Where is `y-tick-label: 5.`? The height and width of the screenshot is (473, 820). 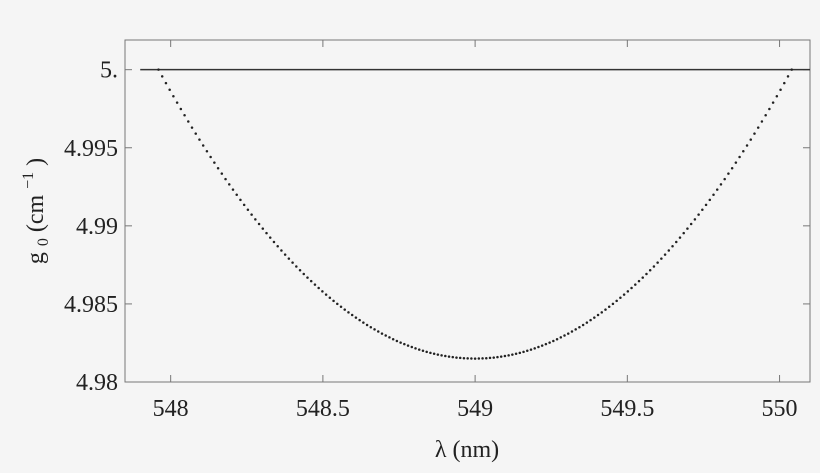
y-tick-label: 5. is located at coordinates (109, 71).